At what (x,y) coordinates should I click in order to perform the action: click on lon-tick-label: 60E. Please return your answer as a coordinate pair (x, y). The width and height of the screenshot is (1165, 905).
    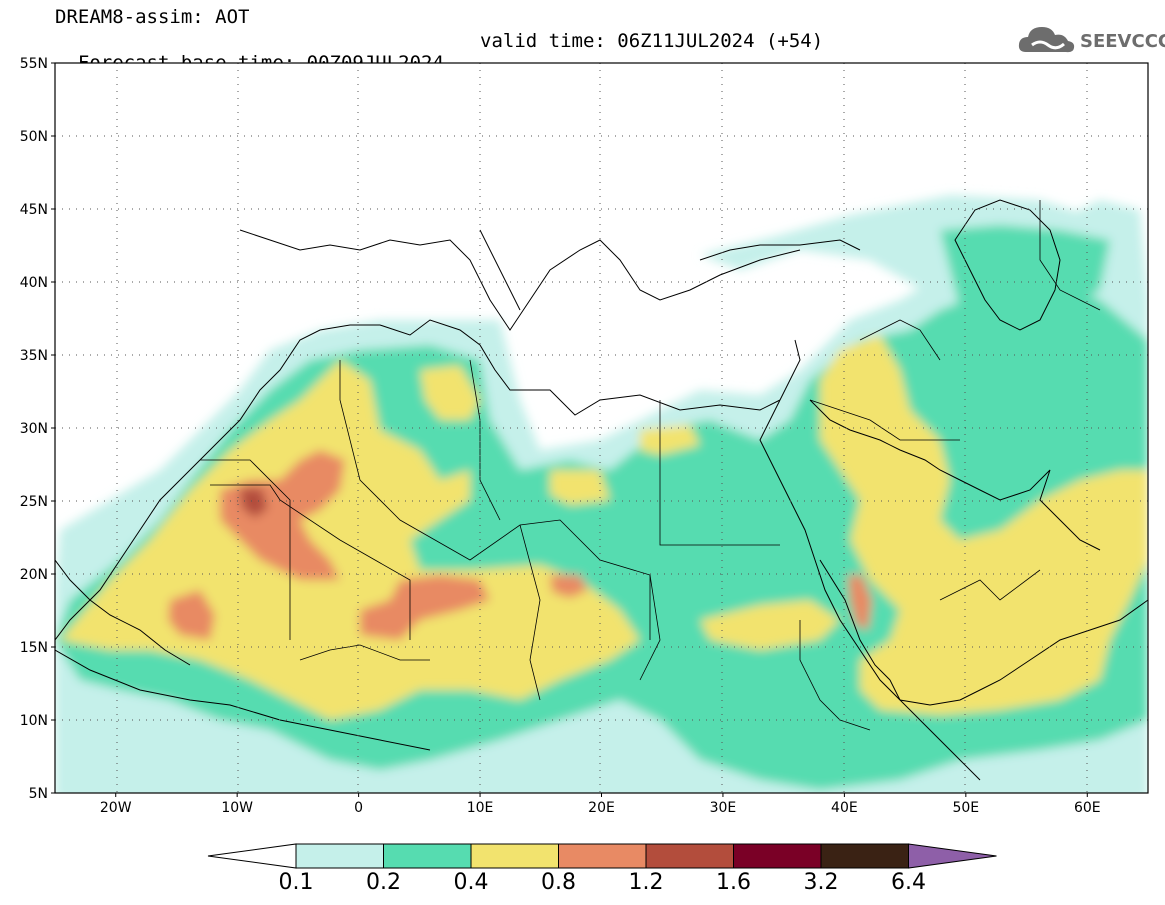
    Looking at the image, I should click on (1087, 808).